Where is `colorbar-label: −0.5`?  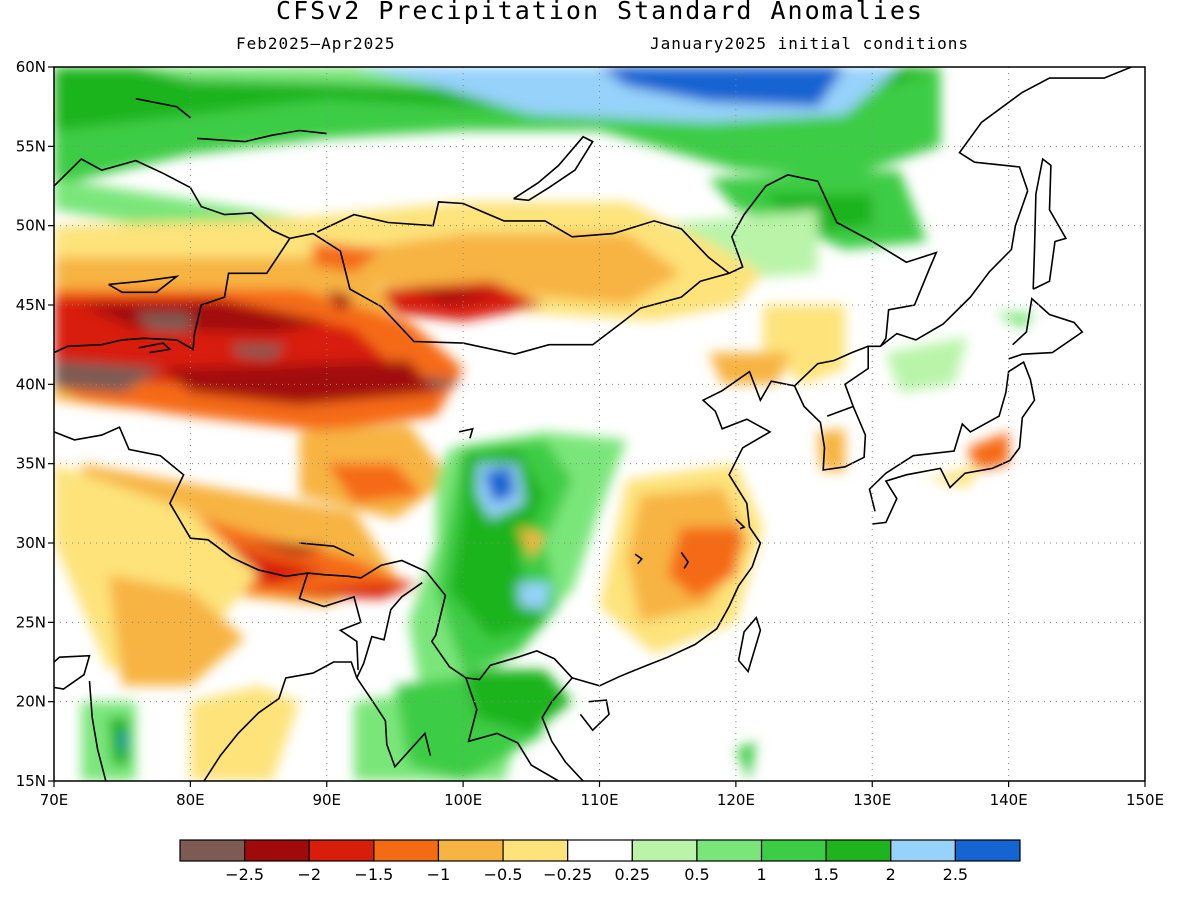 colorbar-label: −0.5 is located at coordinates (503, 874).